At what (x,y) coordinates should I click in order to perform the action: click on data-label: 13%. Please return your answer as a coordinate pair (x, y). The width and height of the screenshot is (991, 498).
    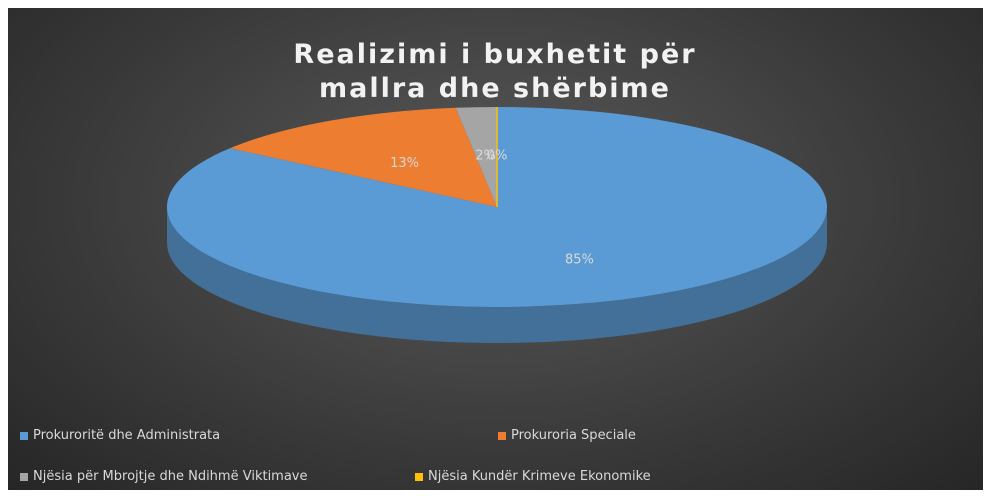
    Looking at the image, I should click on (404, 163).